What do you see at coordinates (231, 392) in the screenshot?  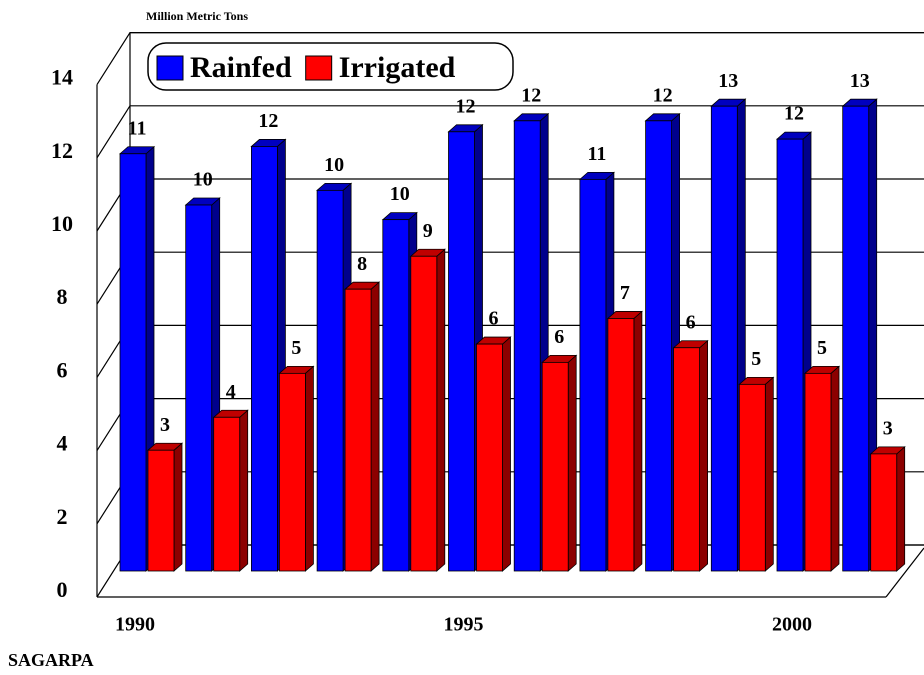 I see `value-label: 4` at bounding box center [231, 392].